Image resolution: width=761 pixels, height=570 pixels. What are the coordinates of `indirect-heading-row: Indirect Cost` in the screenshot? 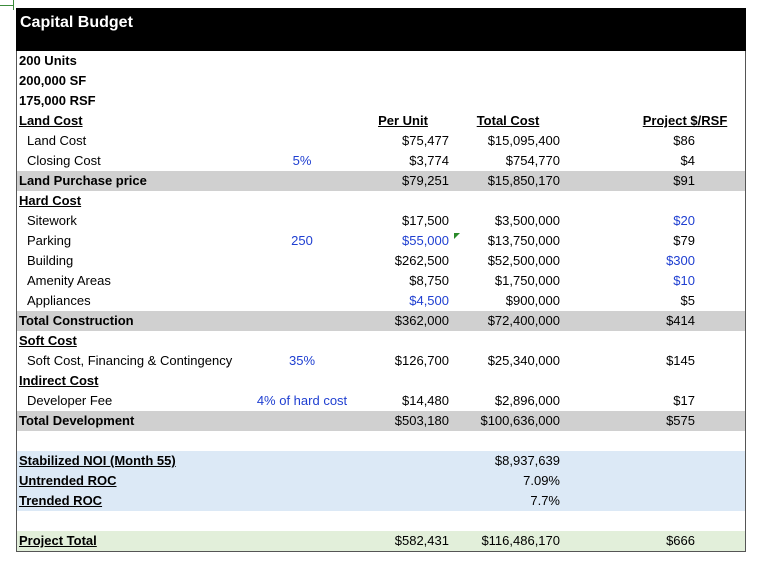 It's located at (381, 381).